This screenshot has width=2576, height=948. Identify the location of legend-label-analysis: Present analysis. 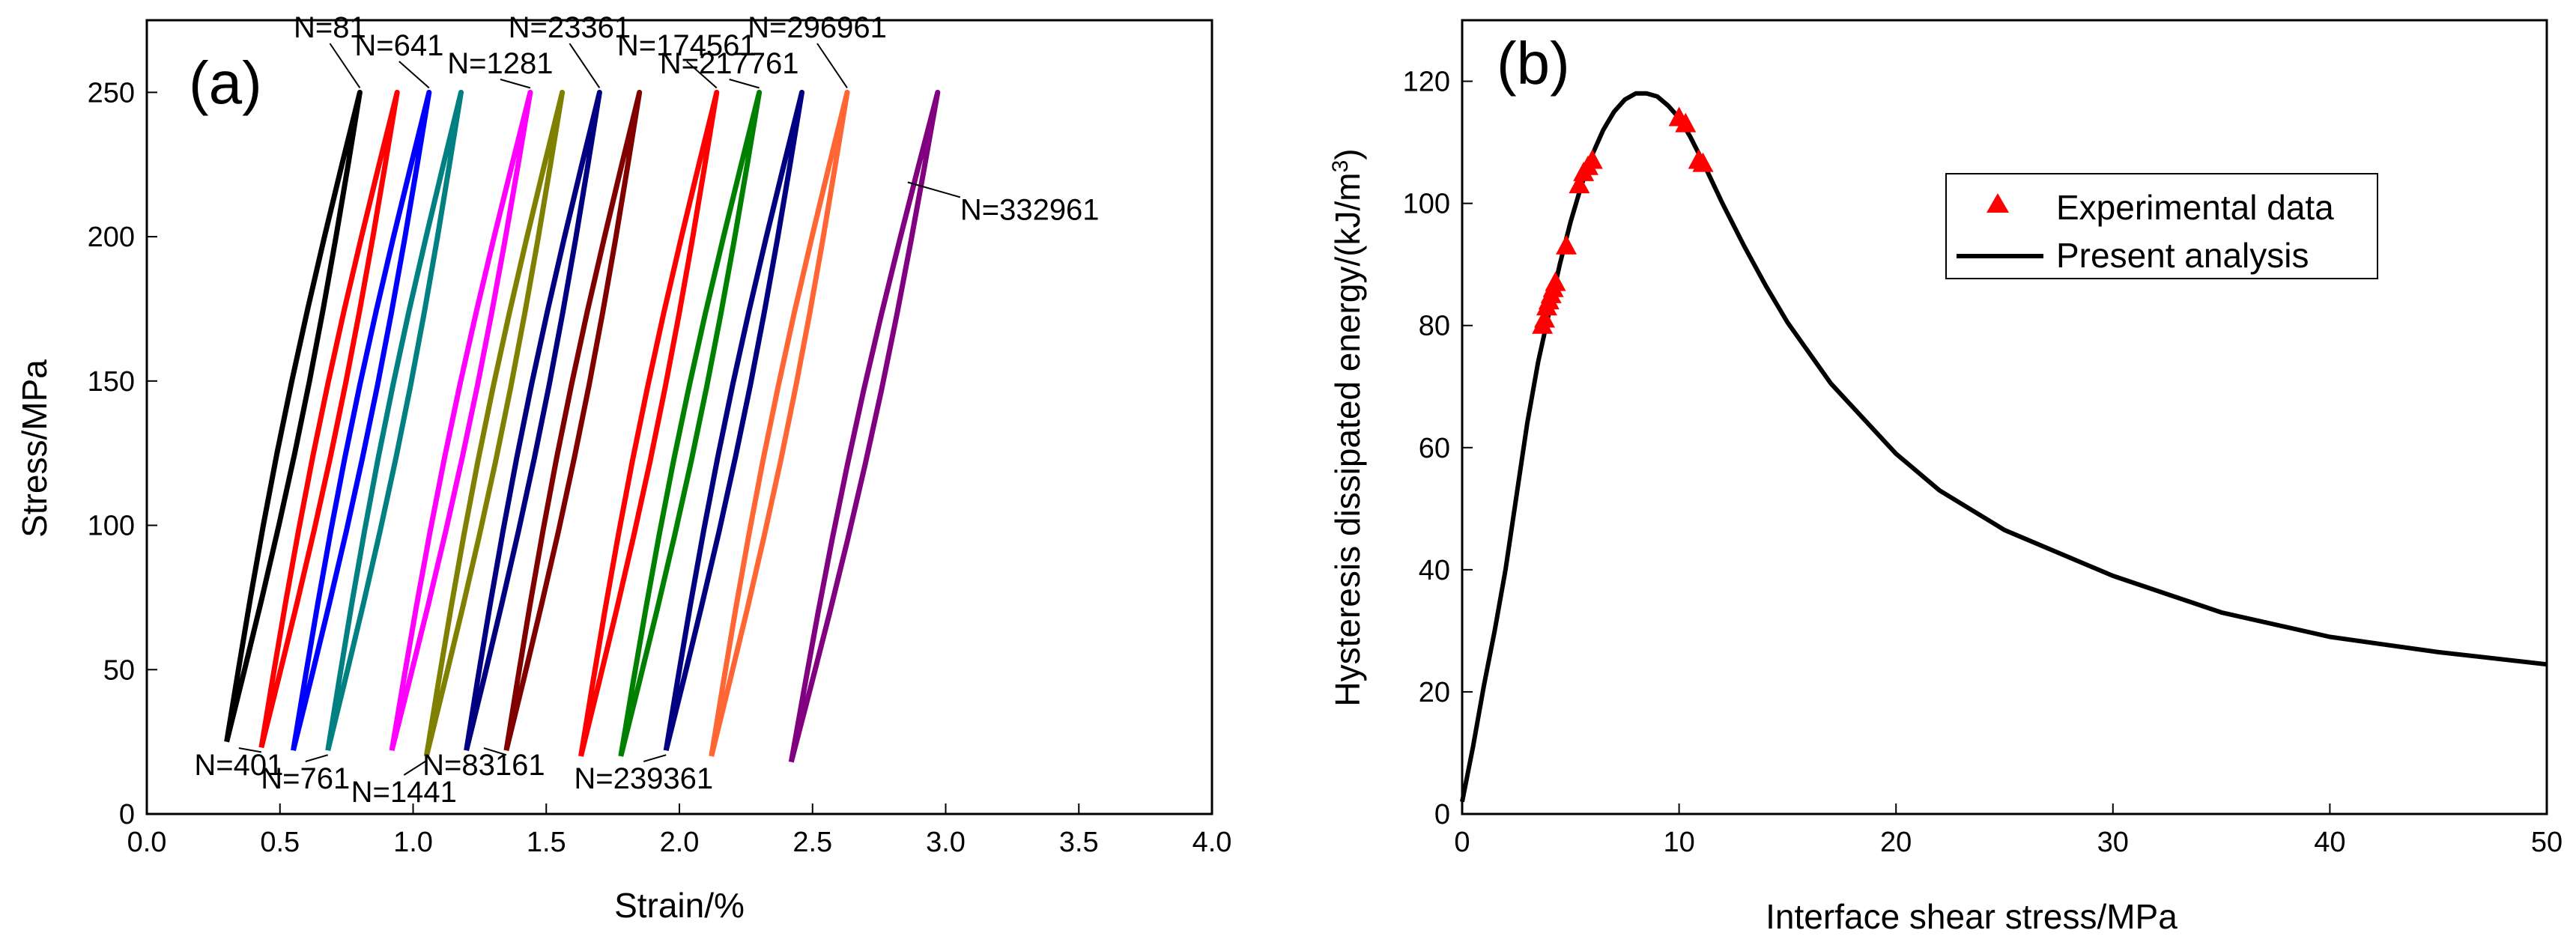
(2182, 255).